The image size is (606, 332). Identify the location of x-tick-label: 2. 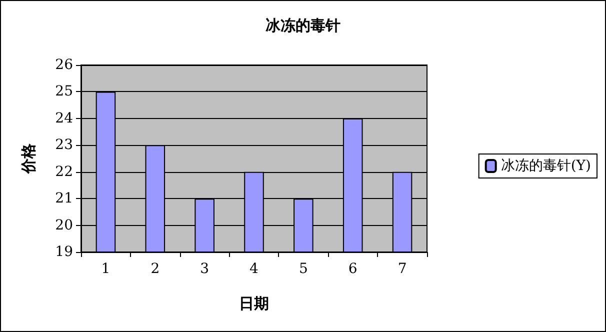
(155, 269).